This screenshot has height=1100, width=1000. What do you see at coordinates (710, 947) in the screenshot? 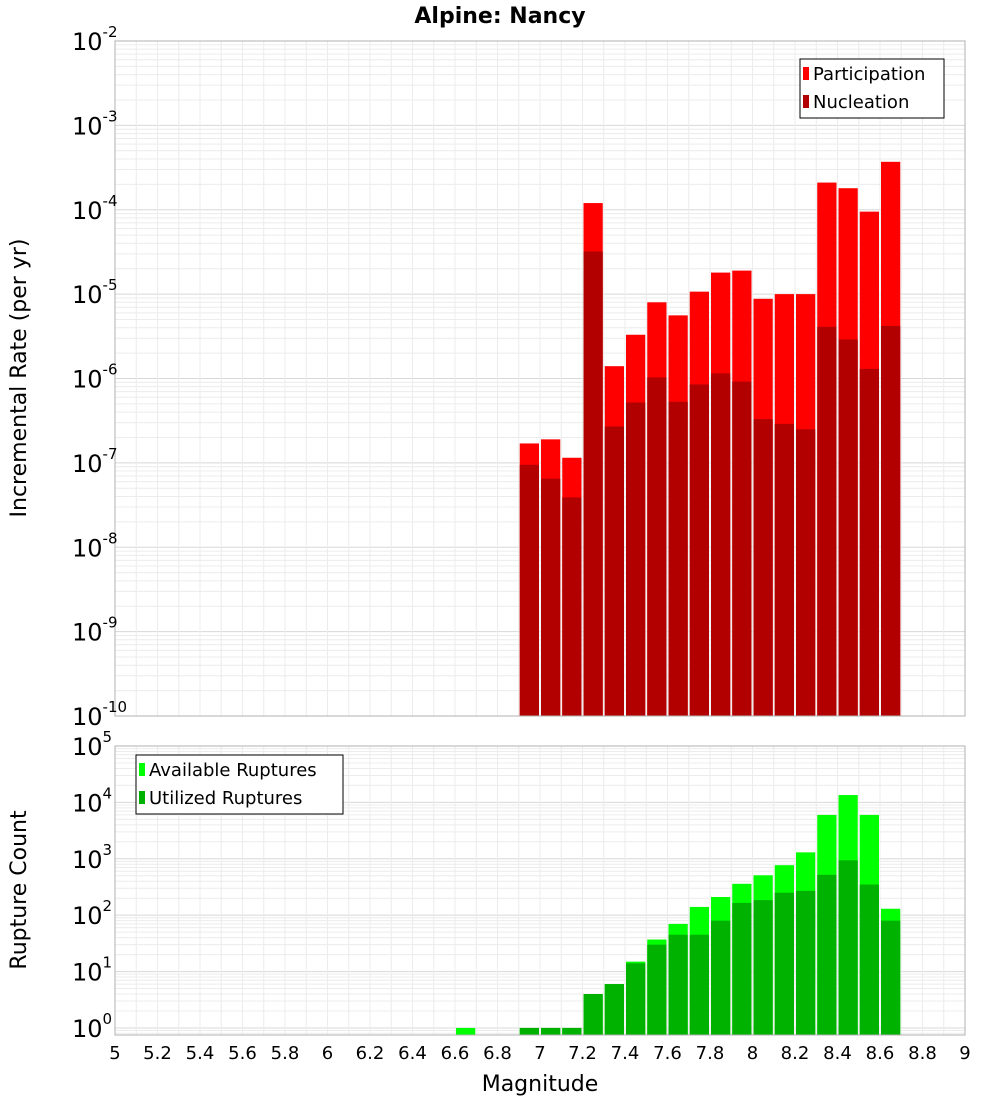
I see `series-utilized-ruptures` at bounding box center [710, 947].